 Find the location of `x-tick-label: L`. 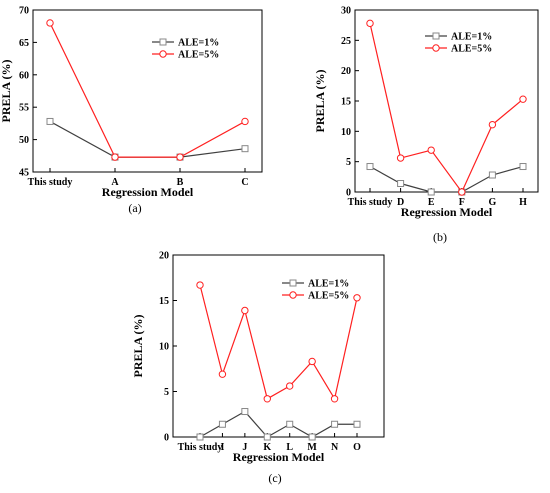

x-tick-label: L is located at coordinates (289, 447).